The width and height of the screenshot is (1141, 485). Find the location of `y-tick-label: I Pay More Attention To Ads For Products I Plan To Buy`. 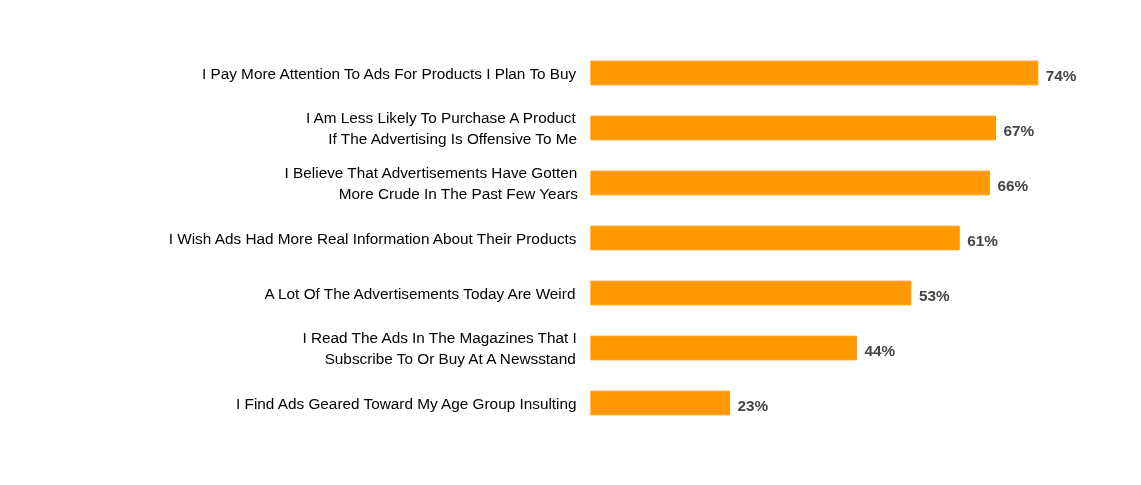

y-tick-label: I Pay More Attention To Ads For Products I Plan To Buy is located at coordinates (389, 73).